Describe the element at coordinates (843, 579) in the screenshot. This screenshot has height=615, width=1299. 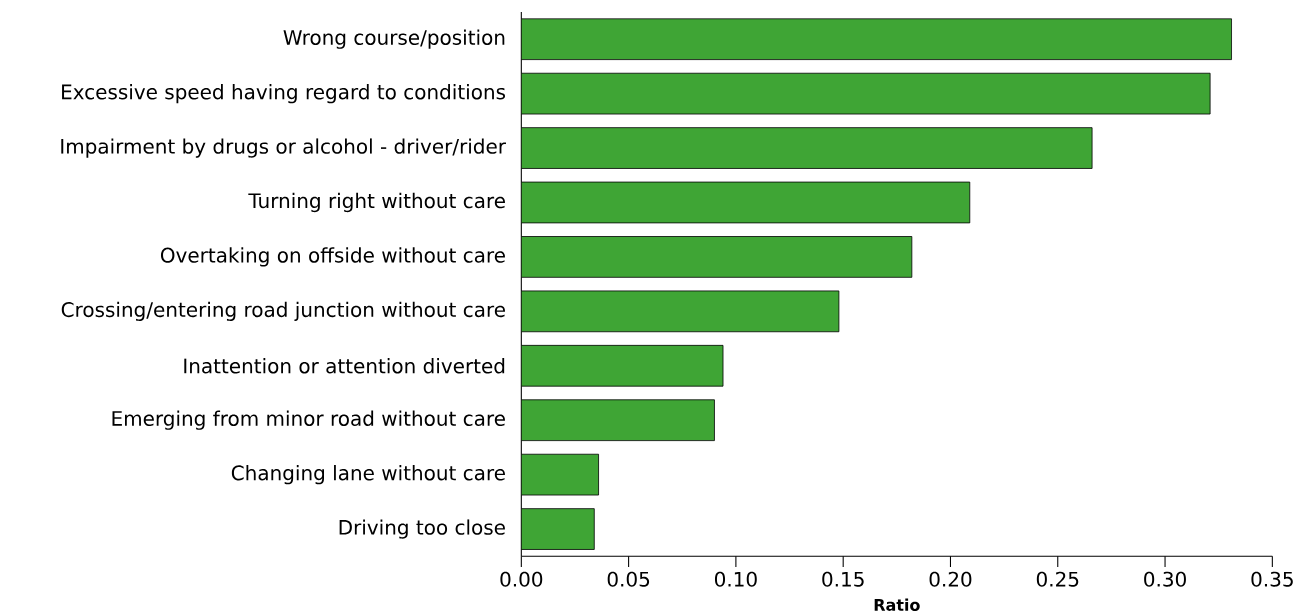
I see `x-tick-label: 0.15` at that location.